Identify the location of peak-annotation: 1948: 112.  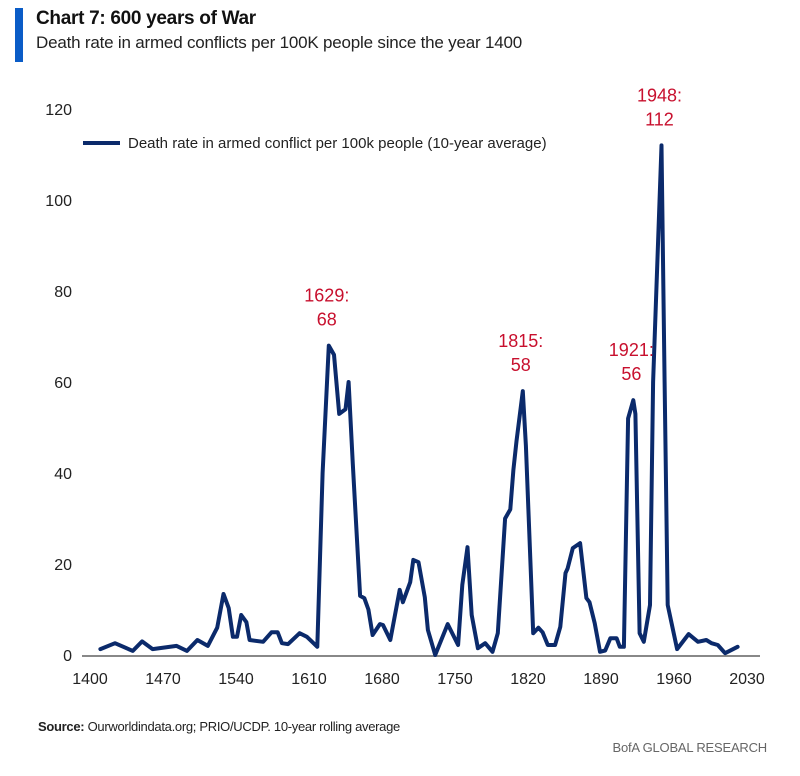
(659, 107).